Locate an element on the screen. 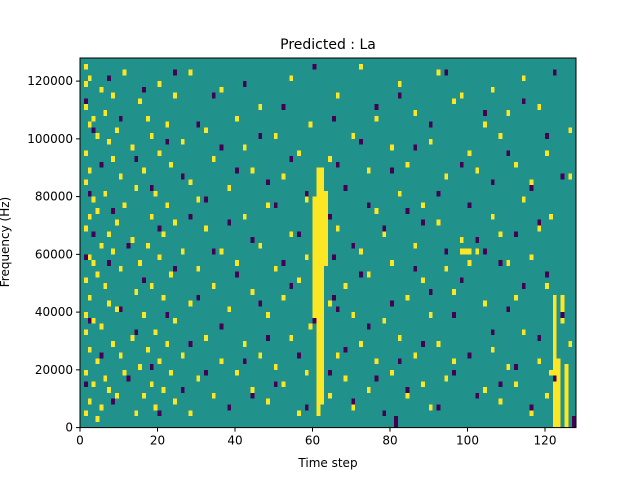 The image size is (640, 480). x-tick-label: 120 is located at coordinates (545, 441).